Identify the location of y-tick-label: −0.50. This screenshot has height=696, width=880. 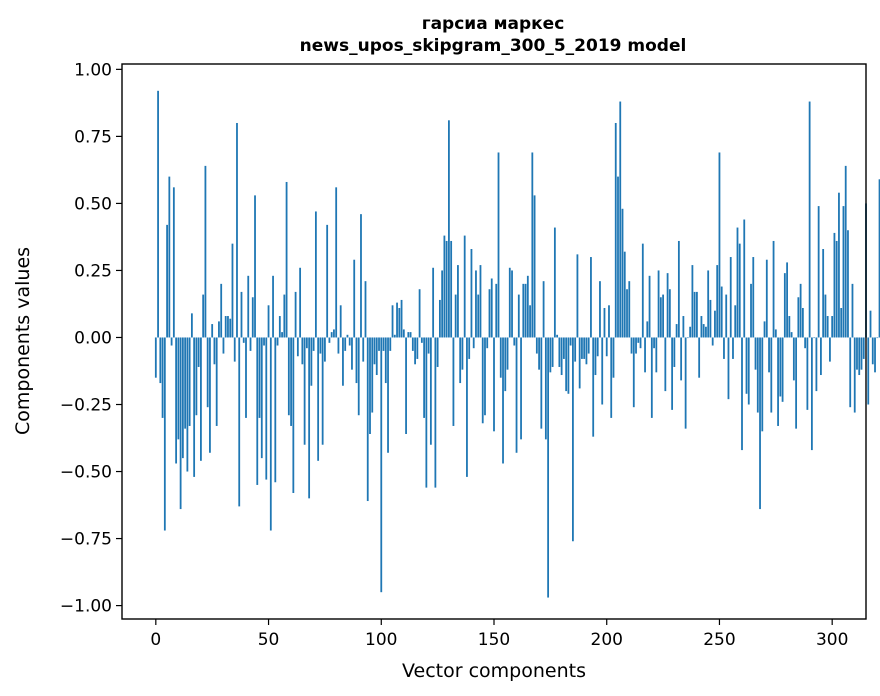
(86, 473).